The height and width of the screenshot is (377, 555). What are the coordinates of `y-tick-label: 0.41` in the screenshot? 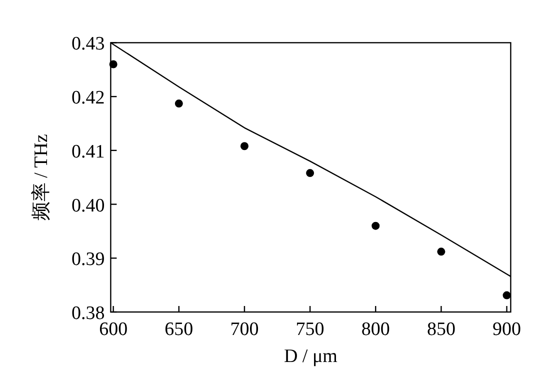 It's located at (88, 151).